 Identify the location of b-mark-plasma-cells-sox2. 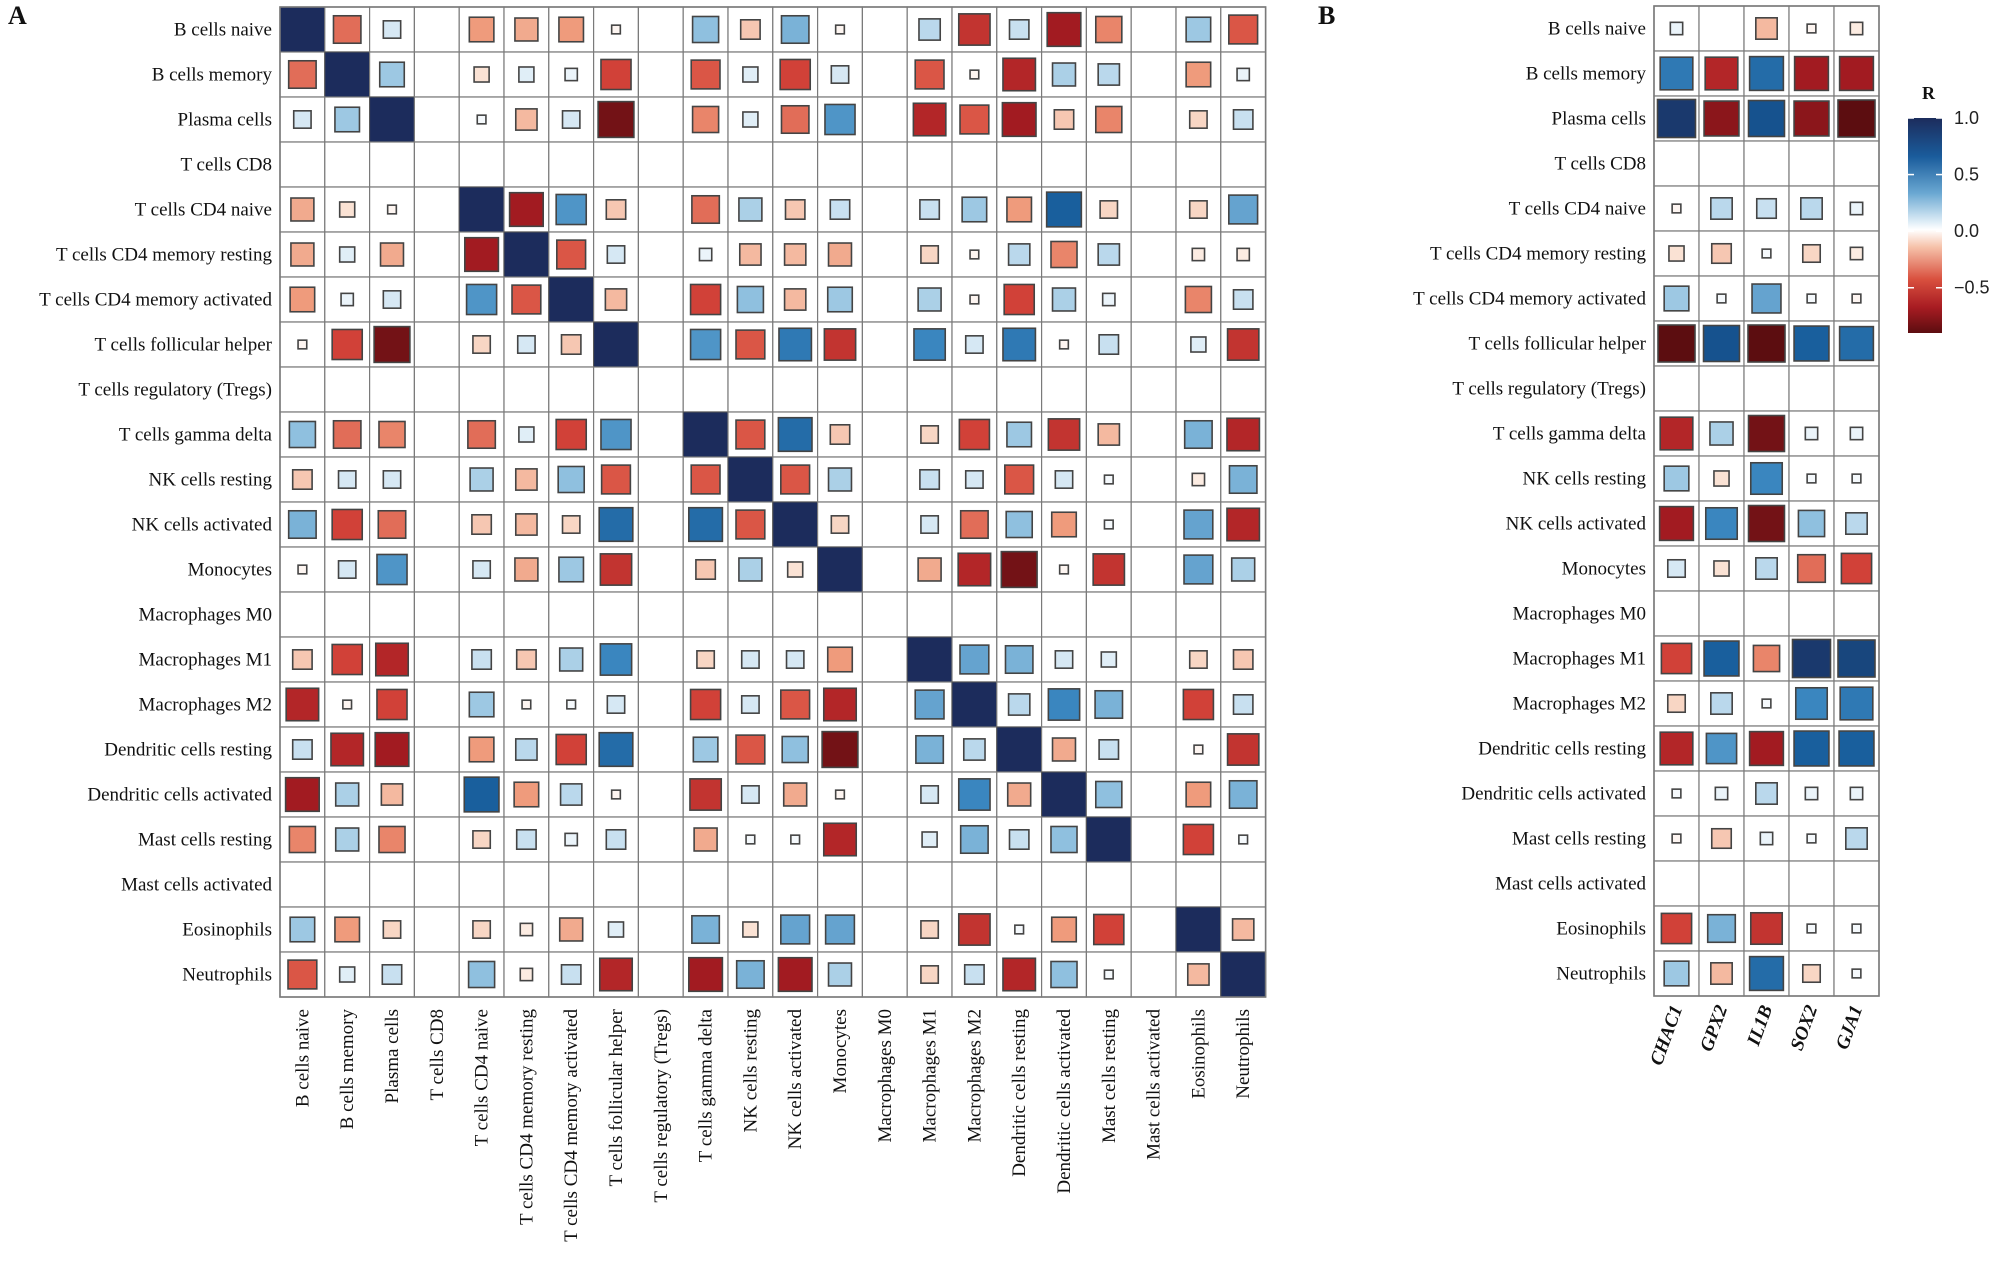
(1811, 118).